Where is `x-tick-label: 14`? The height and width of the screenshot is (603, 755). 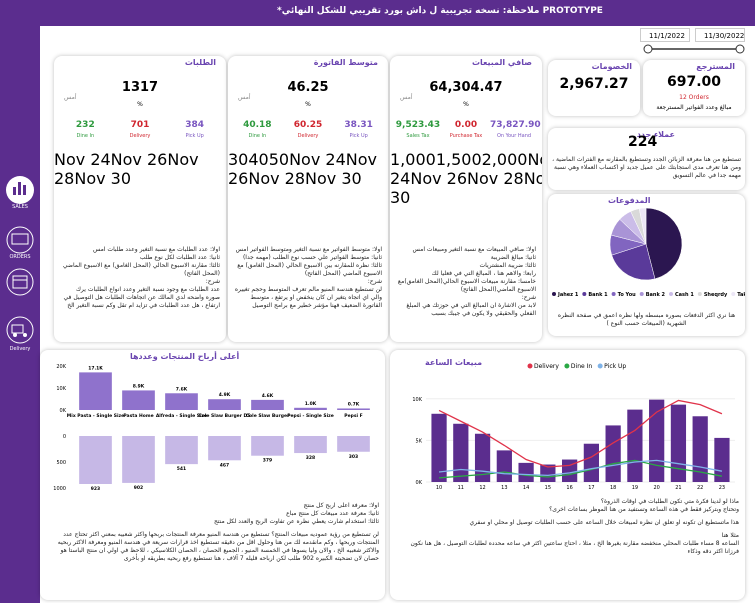 x-tick-label: 14 is located at coordinates (526, 488).